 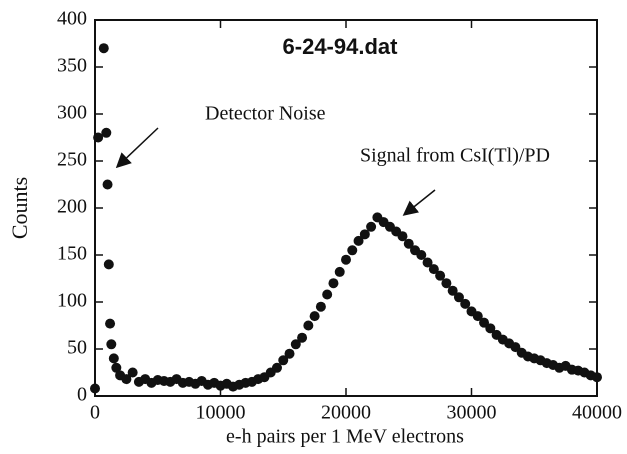 What do you see at coordinates (72, 160) in the screenshot?
I see `y-tick-label: 250` at bounding box center [72, 160].